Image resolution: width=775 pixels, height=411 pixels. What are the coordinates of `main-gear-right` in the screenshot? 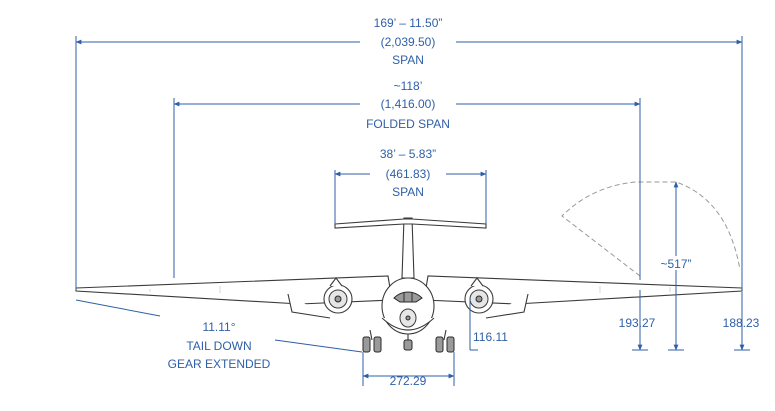 It's located at (445, 341).